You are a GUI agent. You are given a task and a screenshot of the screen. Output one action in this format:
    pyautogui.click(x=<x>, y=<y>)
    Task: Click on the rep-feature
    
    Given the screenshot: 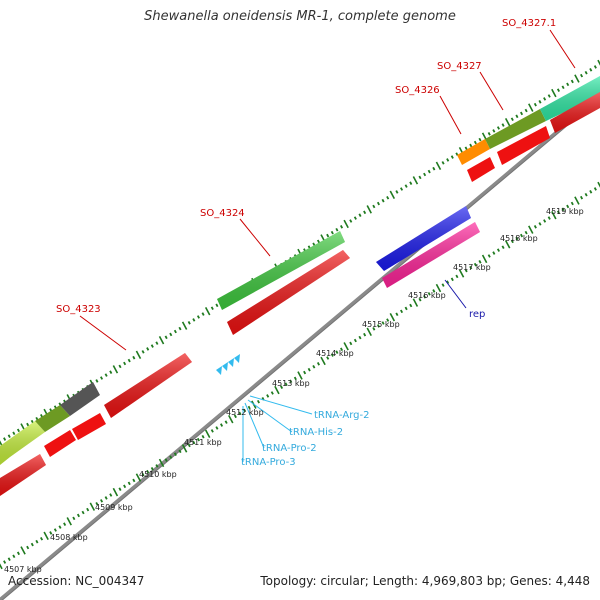 What is the action you would take?
    pyautogui.click(x=431, y=255)
    